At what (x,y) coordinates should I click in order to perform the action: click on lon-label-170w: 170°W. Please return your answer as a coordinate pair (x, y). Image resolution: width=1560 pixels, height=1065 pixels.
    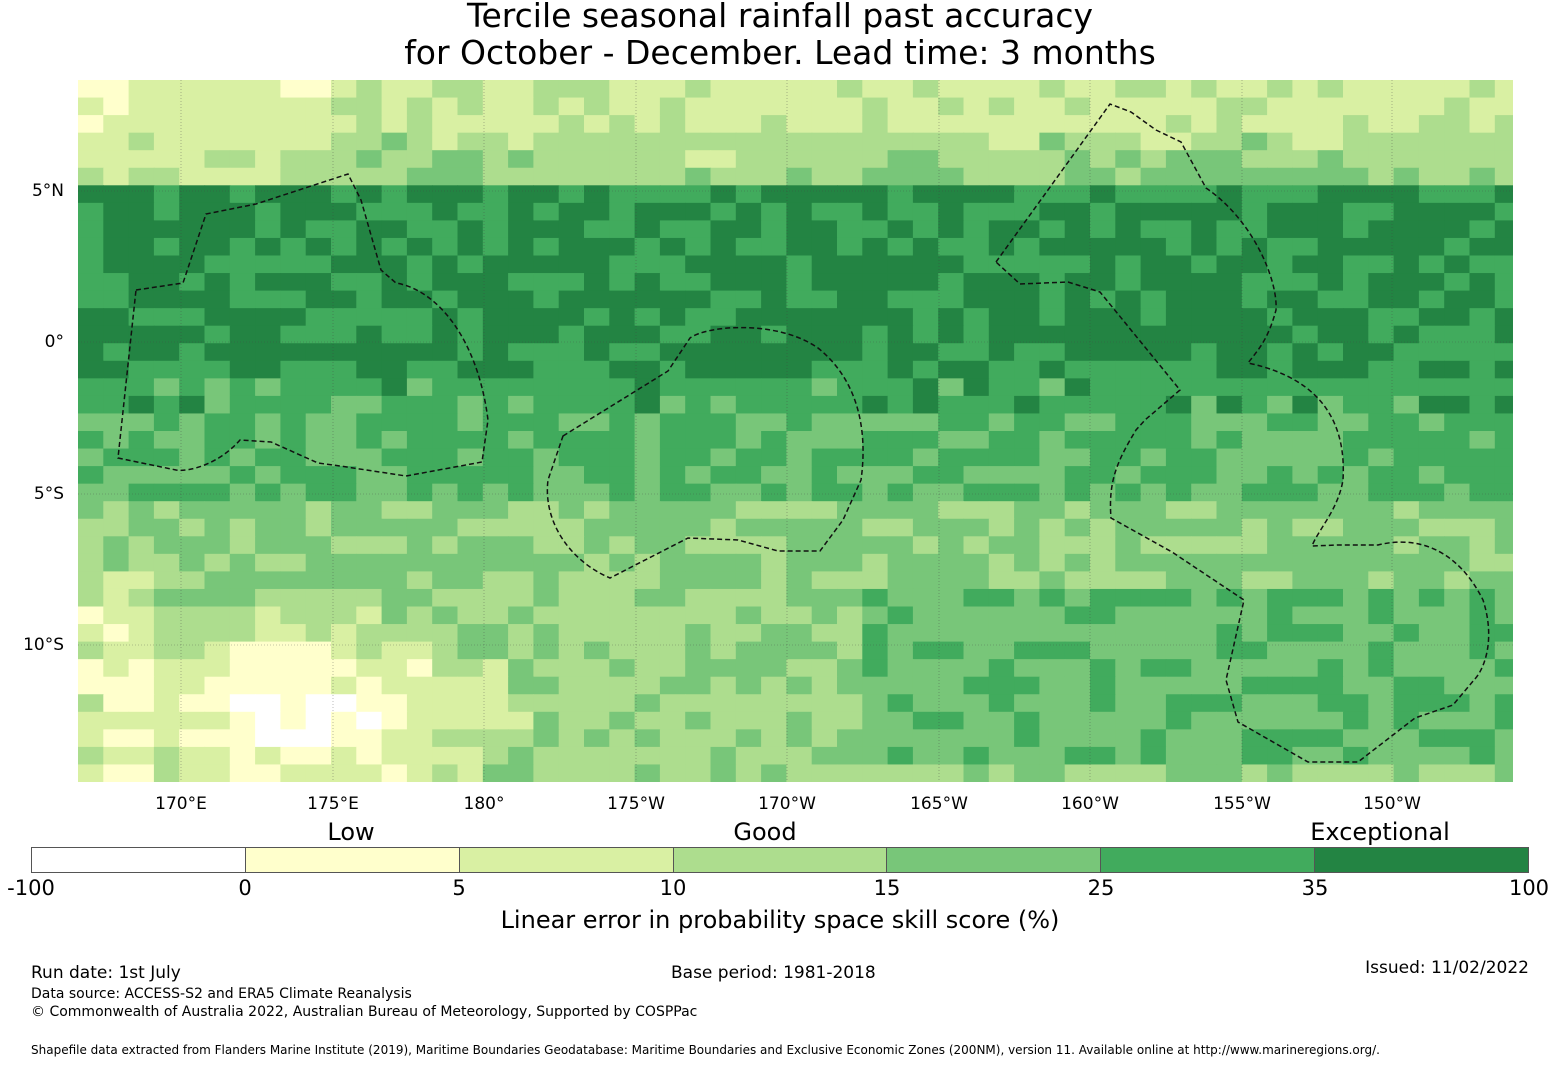
    Looking at the image, I should click on (787, 804).